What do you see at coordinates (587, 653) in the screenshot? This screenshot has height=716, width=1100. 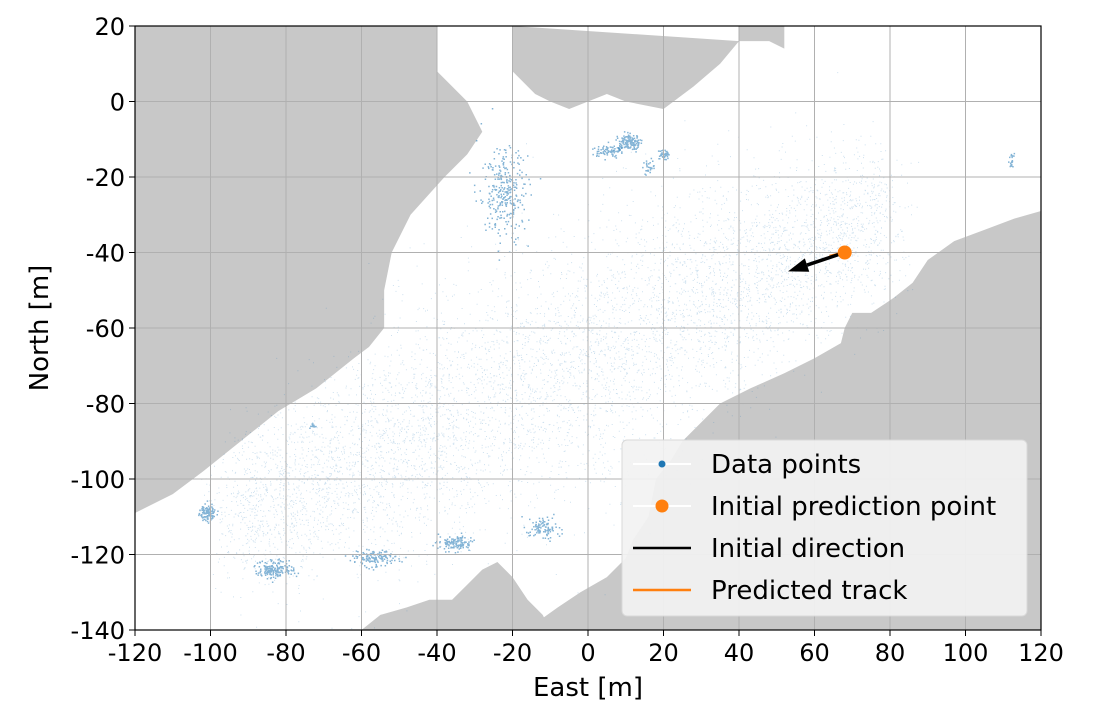 I see `x-tick-label: 0` at bounding box center [587, 653].